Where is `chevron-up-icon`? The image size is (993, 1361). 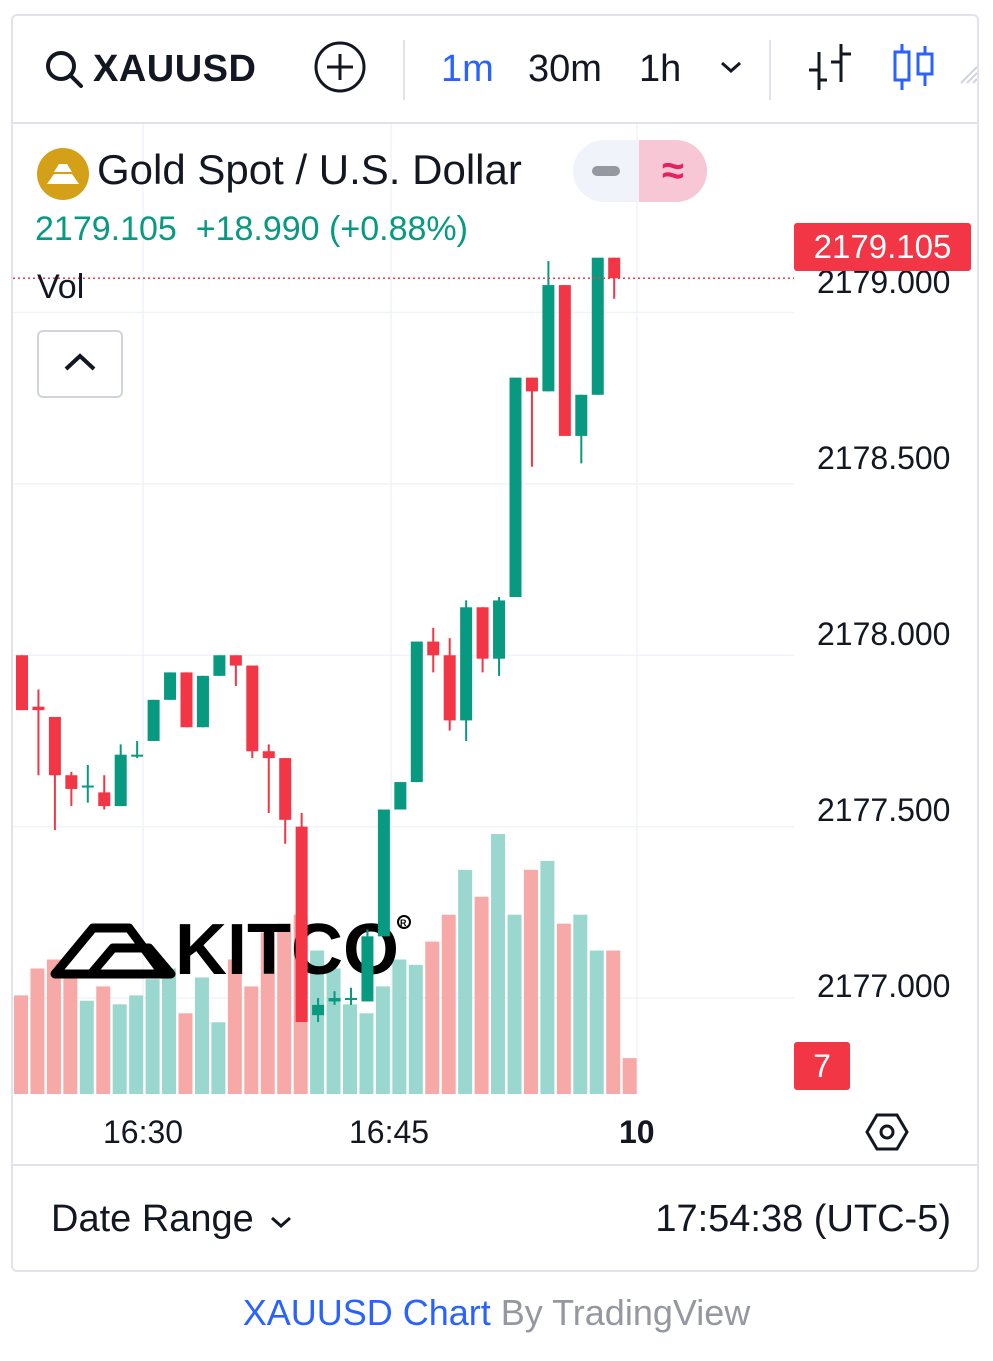 chevron-up-icon is located at coordinates (80, 364).